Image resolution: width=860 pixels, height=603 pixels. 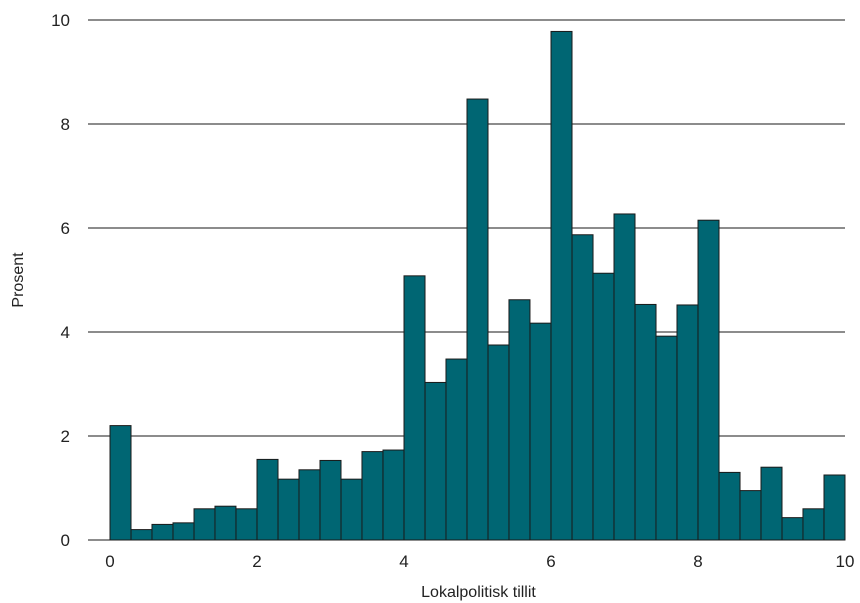 I want to click on y-tick-label-3: 6, so click(x=65, y=228).